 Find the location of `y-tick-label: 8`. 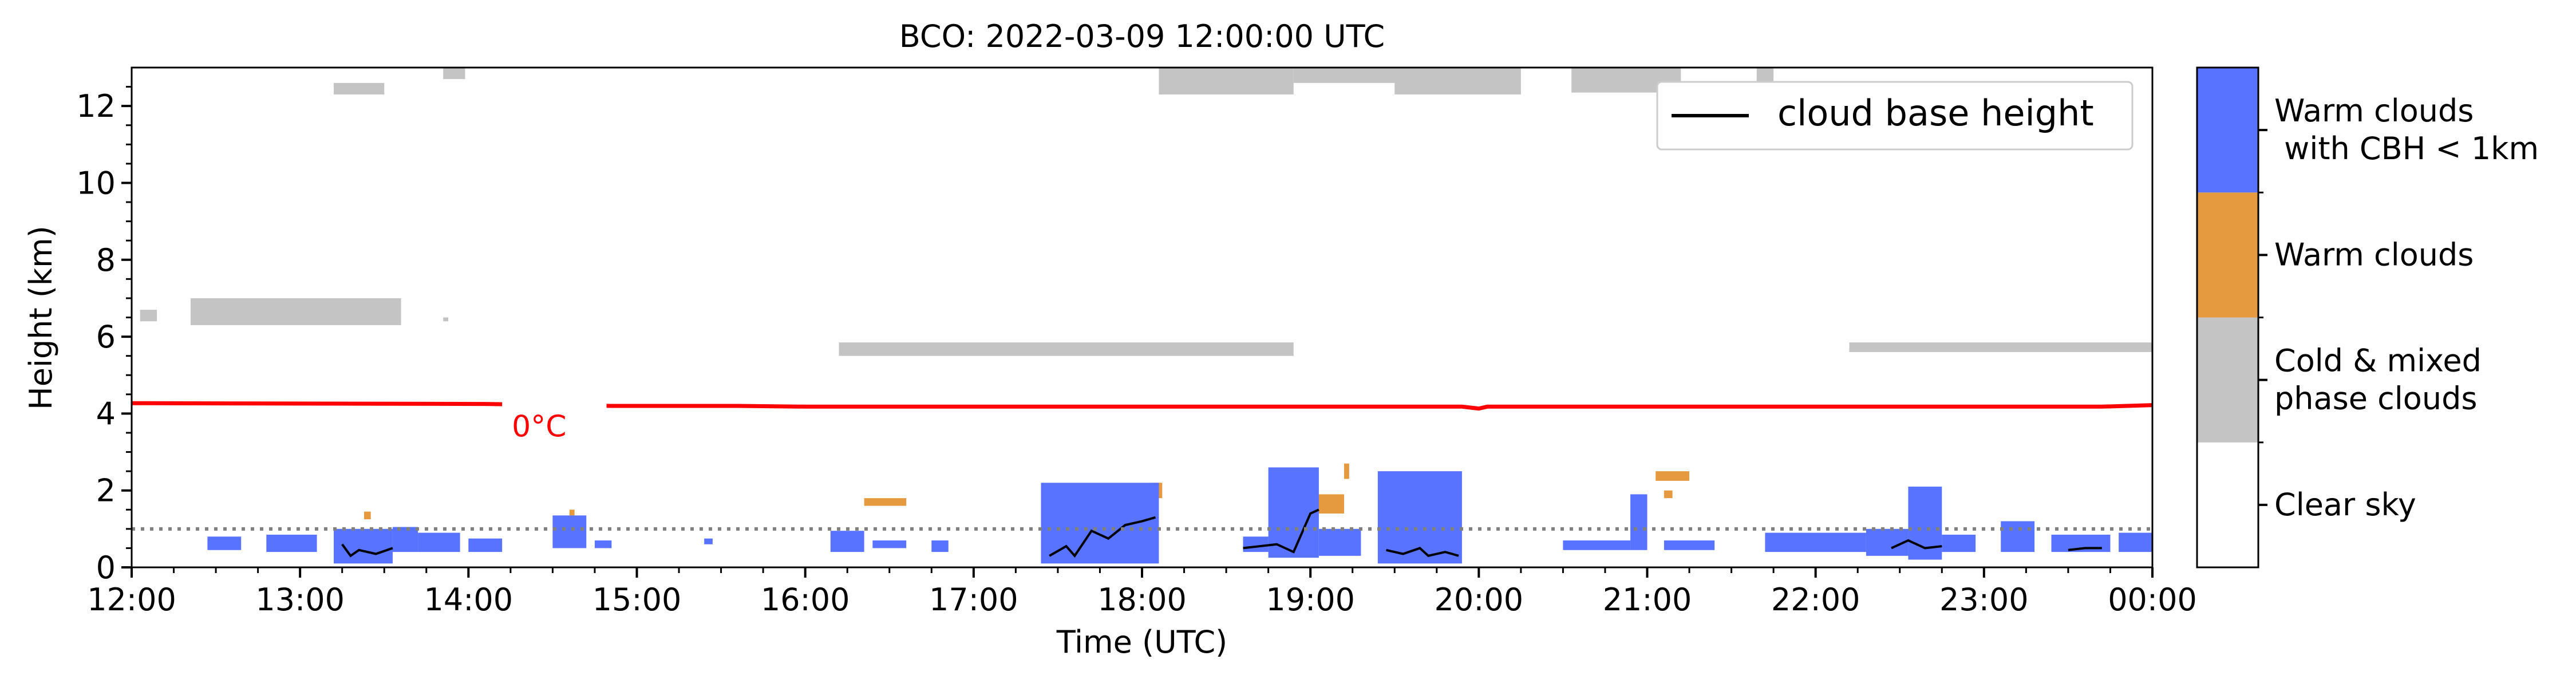

y-tick-label: 8 is located at coordinates (106, 260).